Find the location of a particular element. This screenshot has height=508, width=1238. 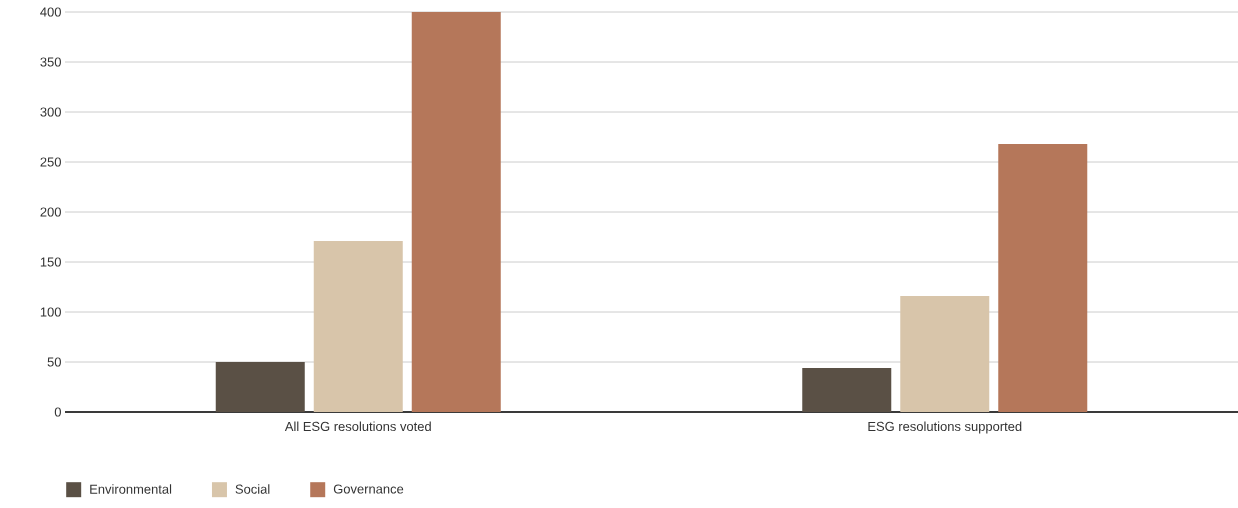

y-tick-label: 50 is located at coordinates (54, 362).